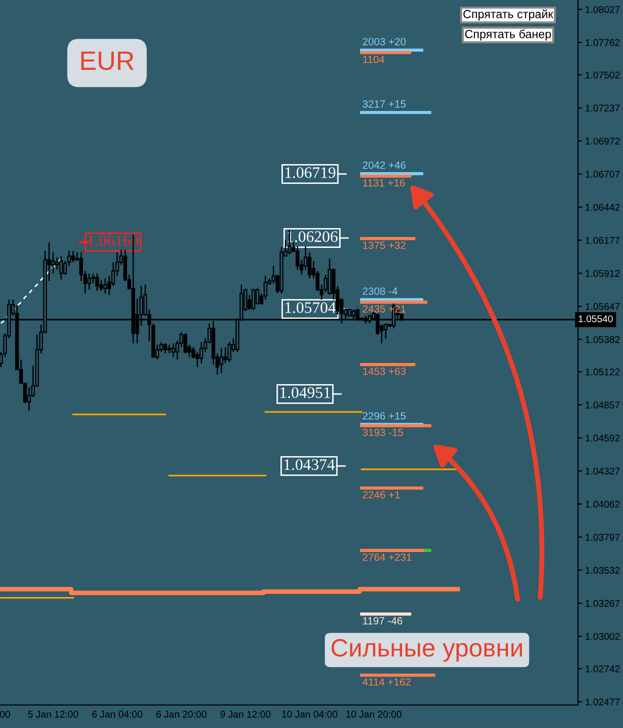 This screenshot has height=728, width=623. What do you see at coordinates (603, 240) in the screenshot?
I see `y-tick-label: 1.06177` at bounding box center [603, 240].